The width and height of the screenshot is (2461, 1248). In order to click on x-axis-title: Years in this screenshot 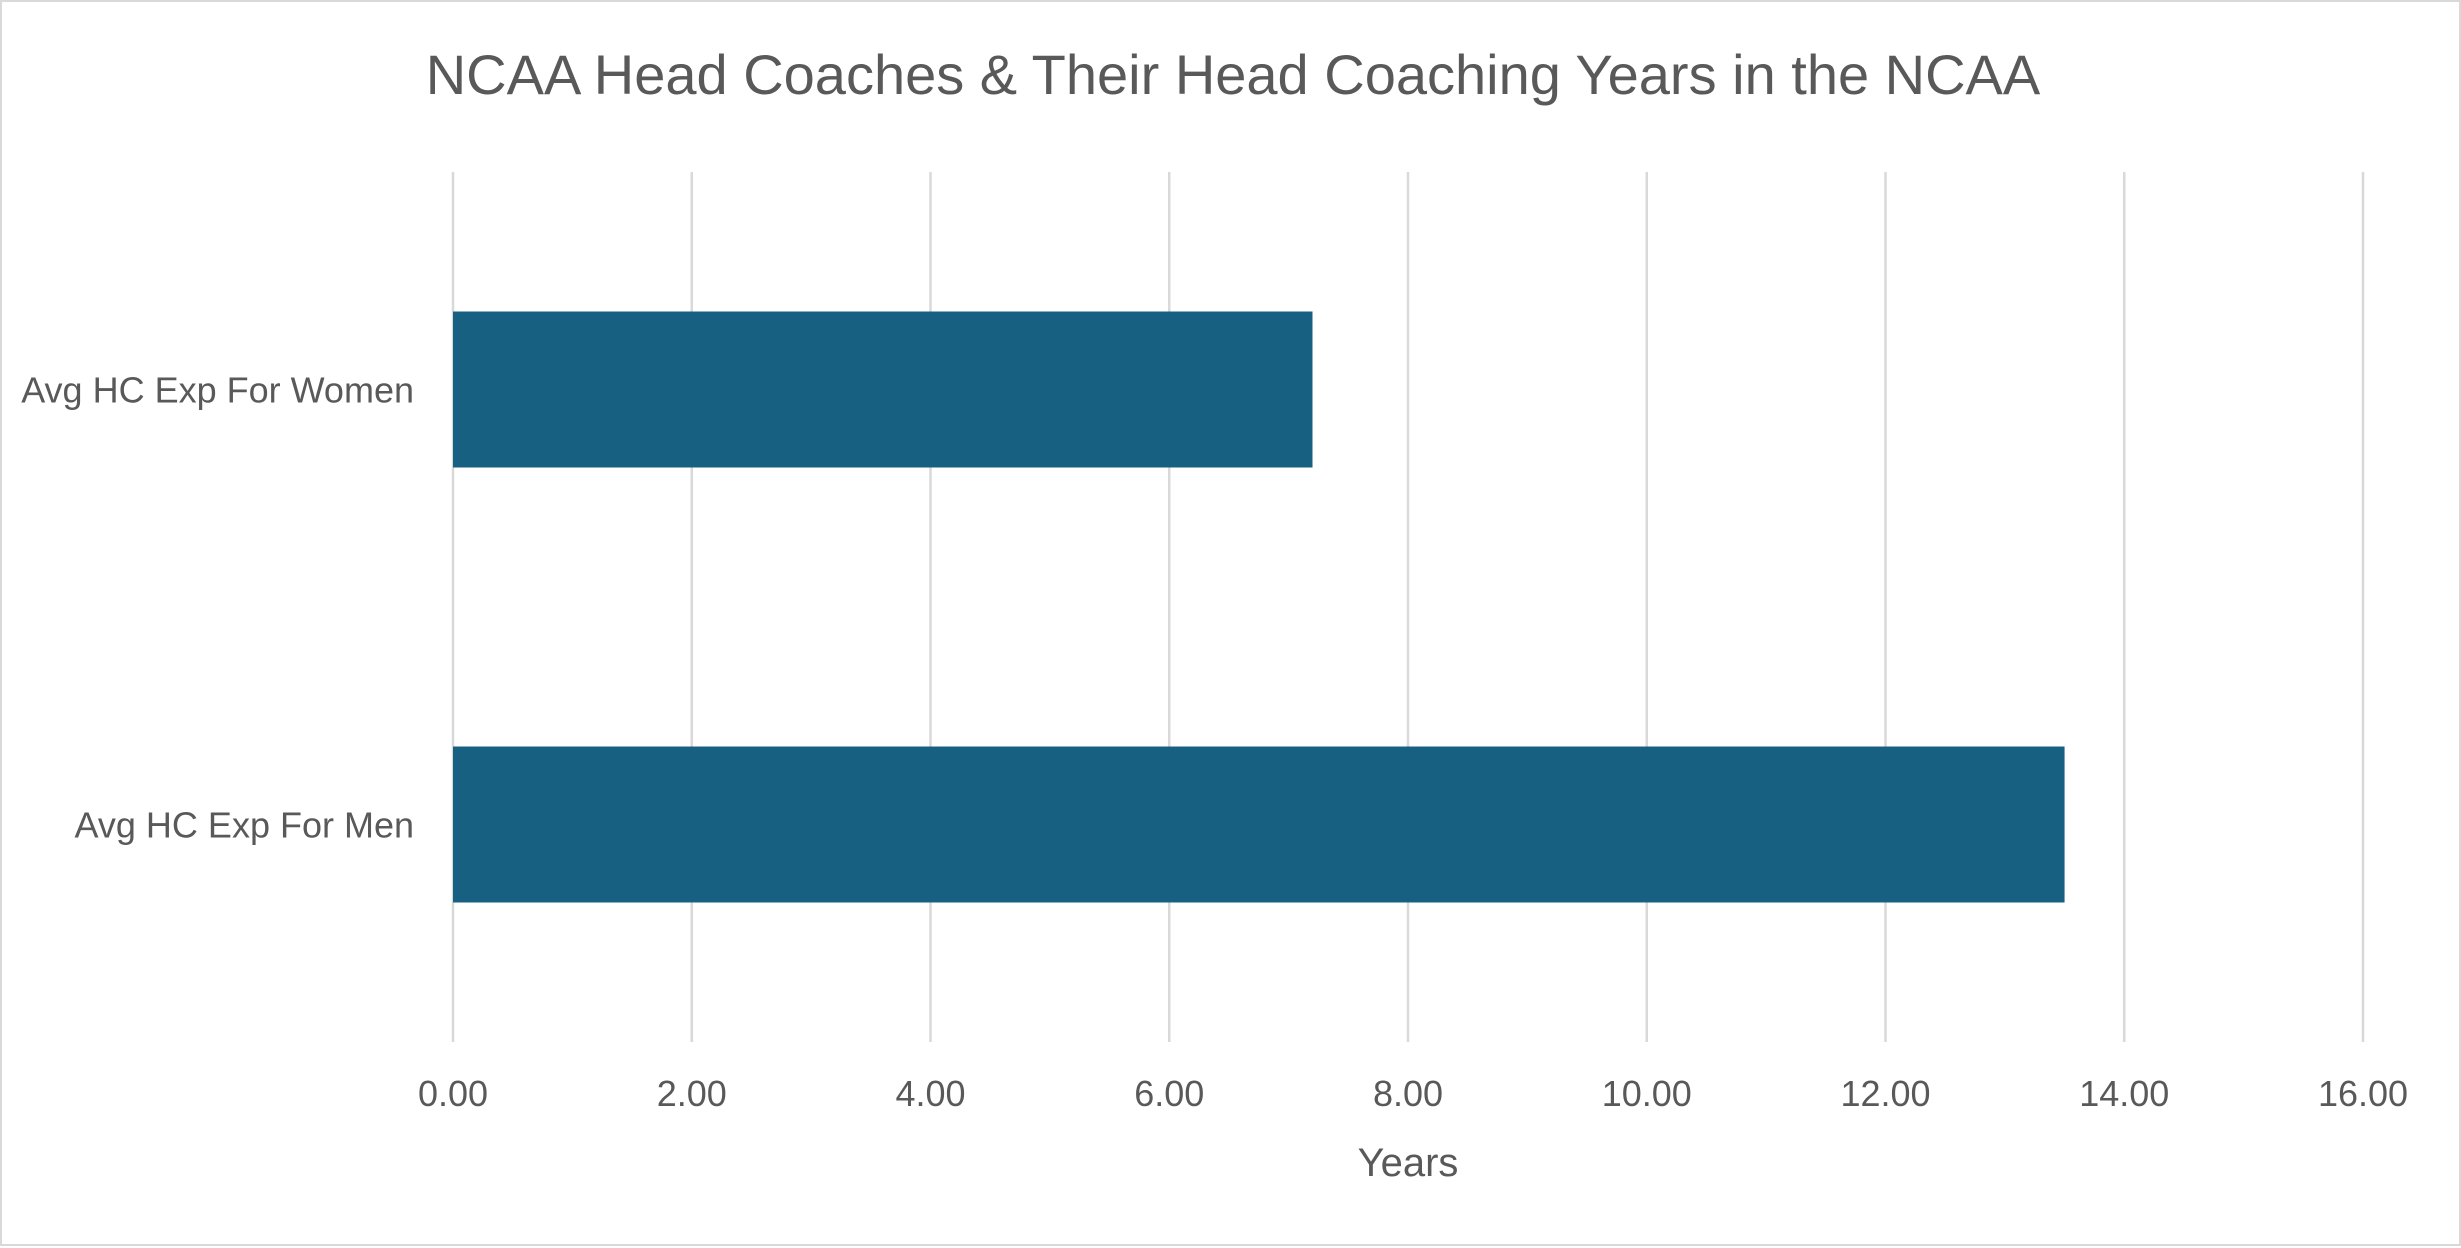, I will do `click(1408, 1163)`.